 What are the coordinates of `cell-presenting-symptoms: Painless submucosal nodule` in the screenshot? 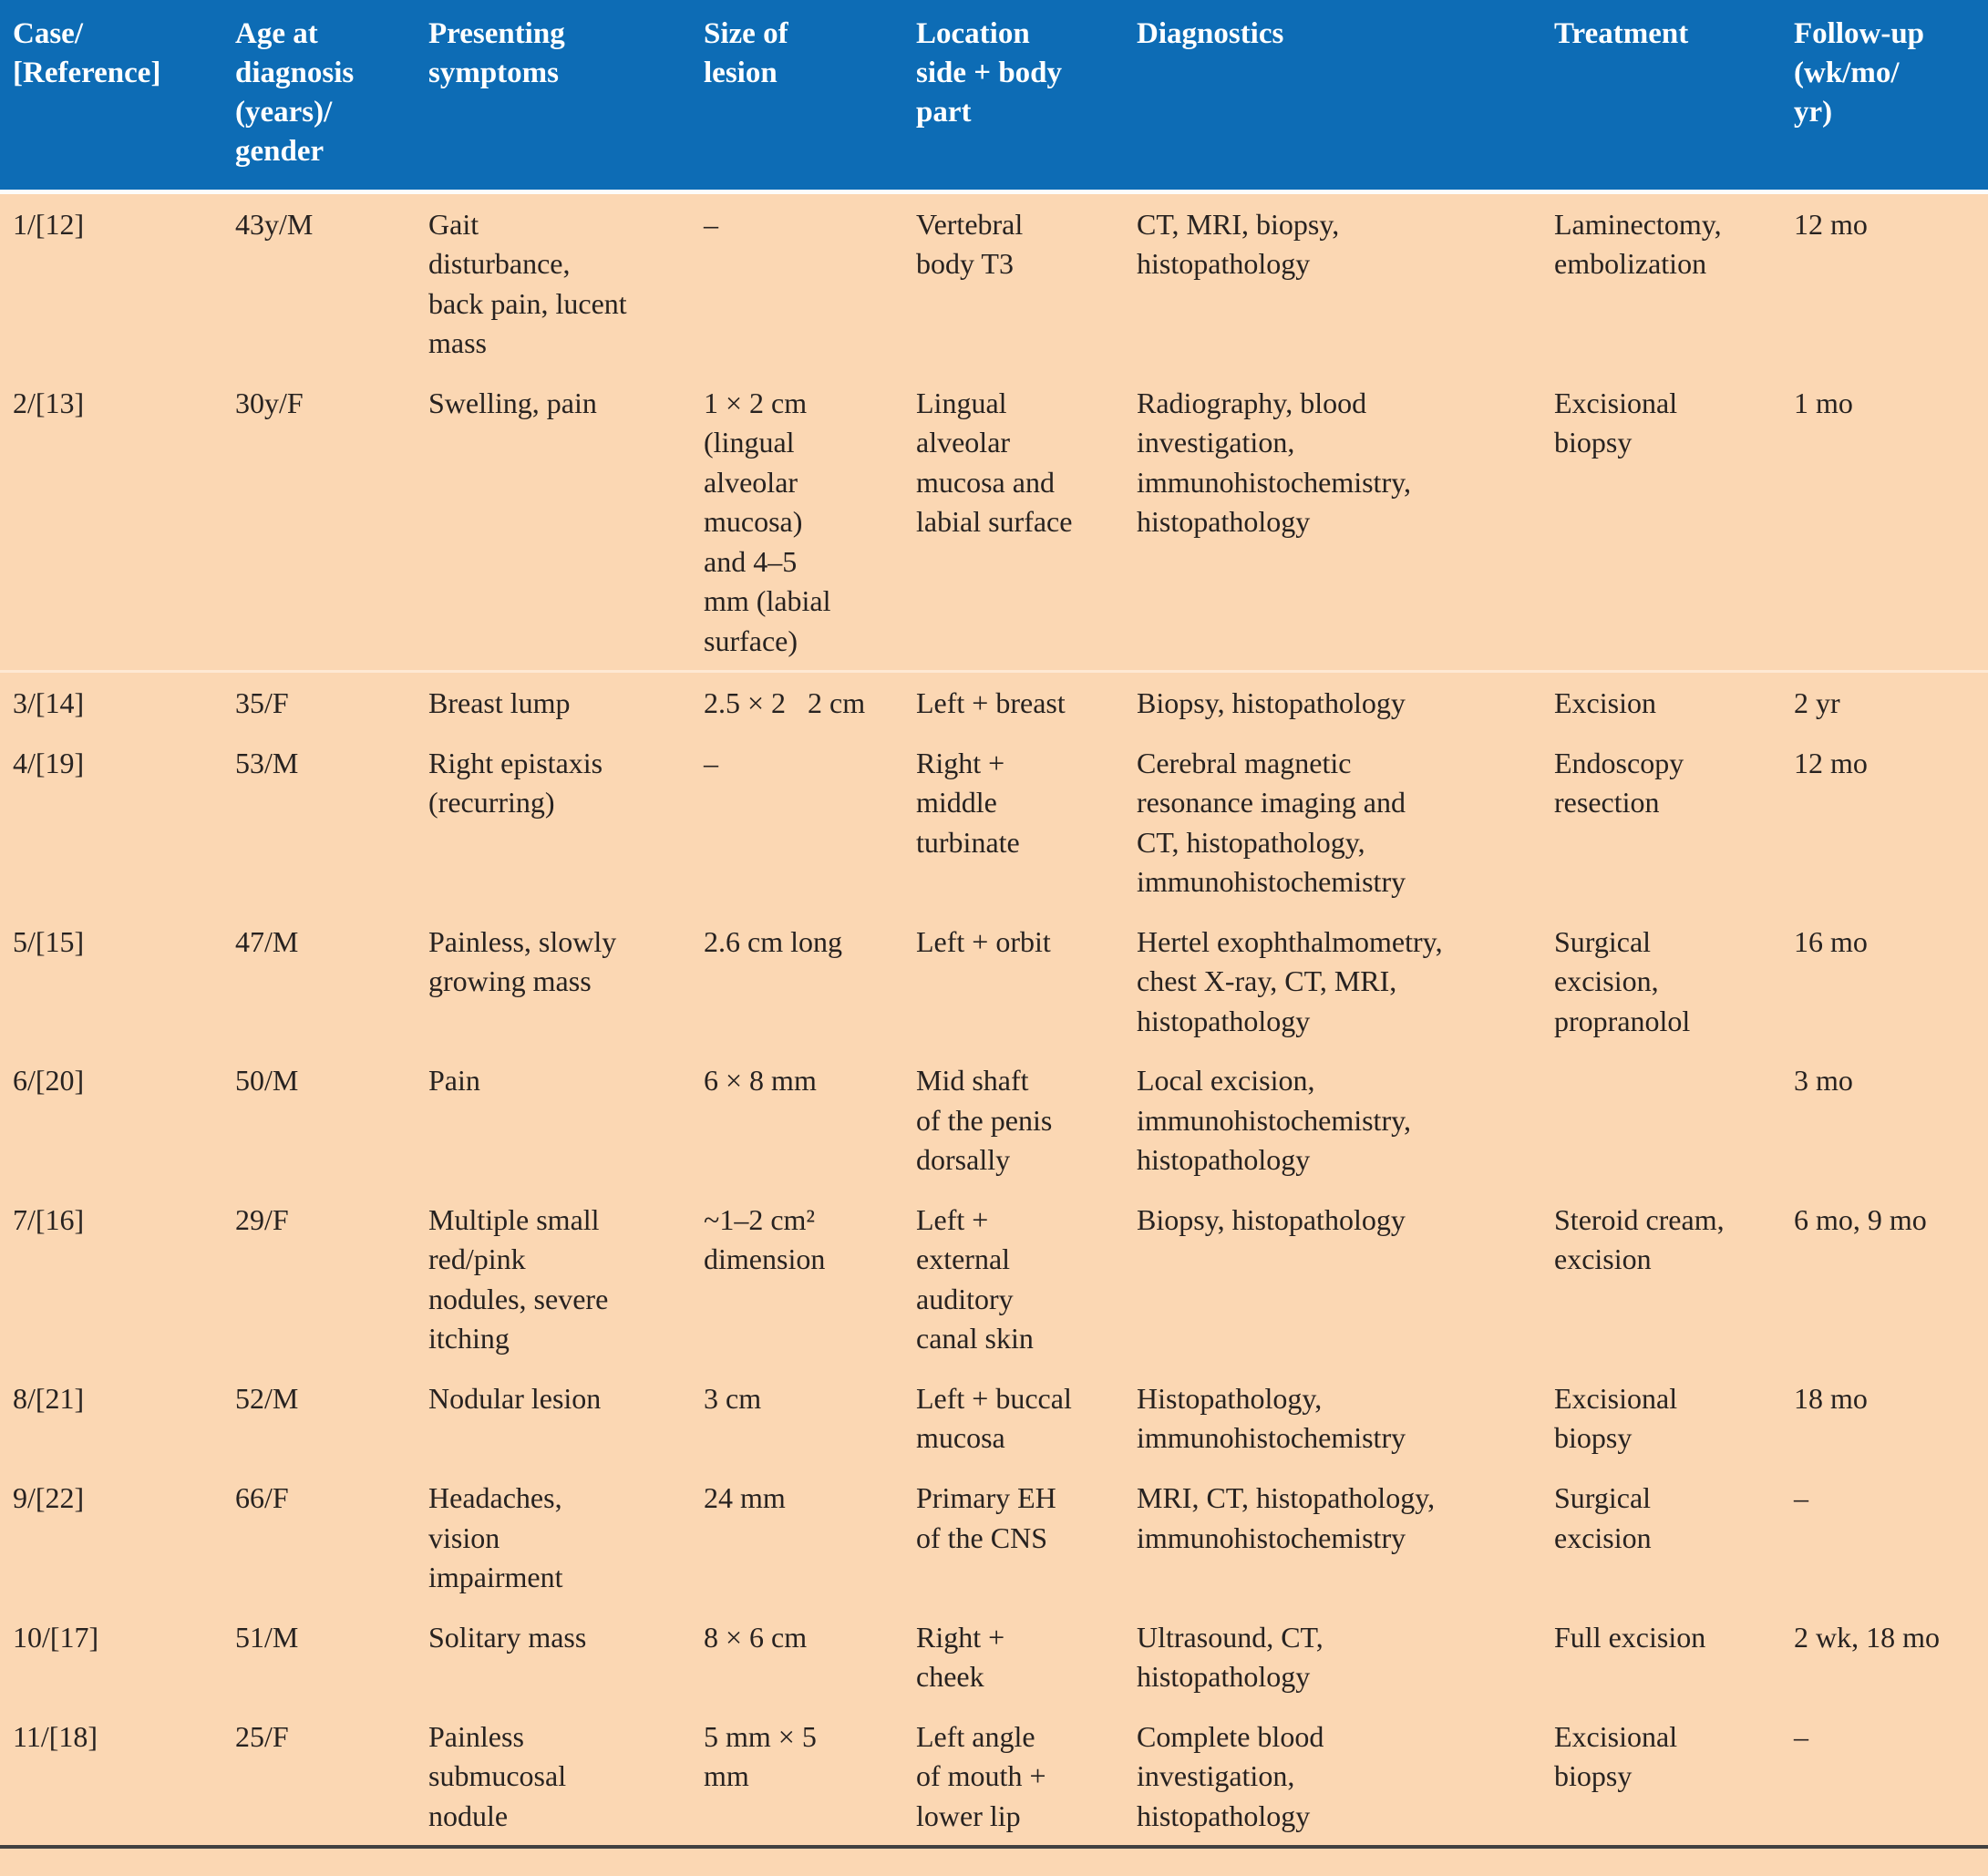 It's located at (554, 1778).